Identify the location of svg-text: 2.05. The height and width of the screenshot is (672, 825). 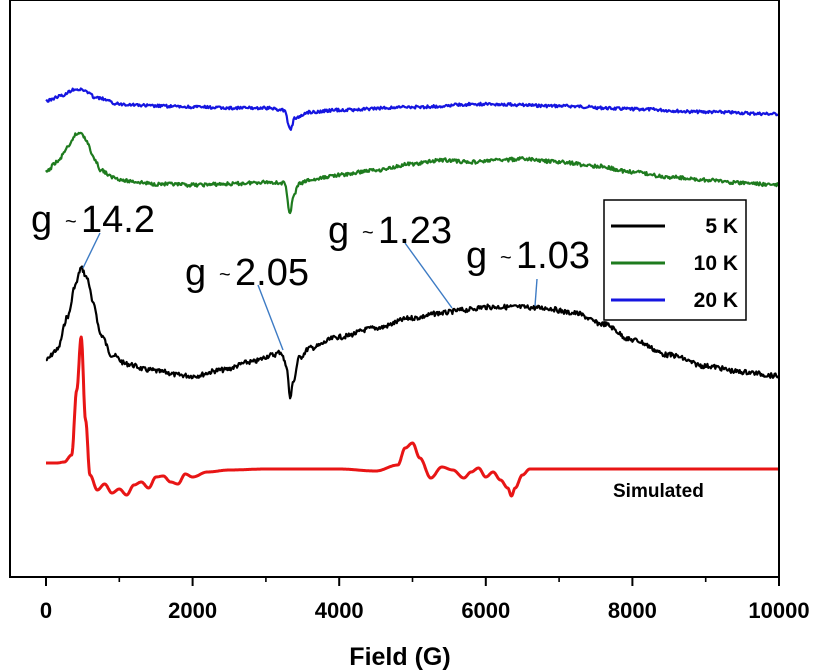
(272, 273).